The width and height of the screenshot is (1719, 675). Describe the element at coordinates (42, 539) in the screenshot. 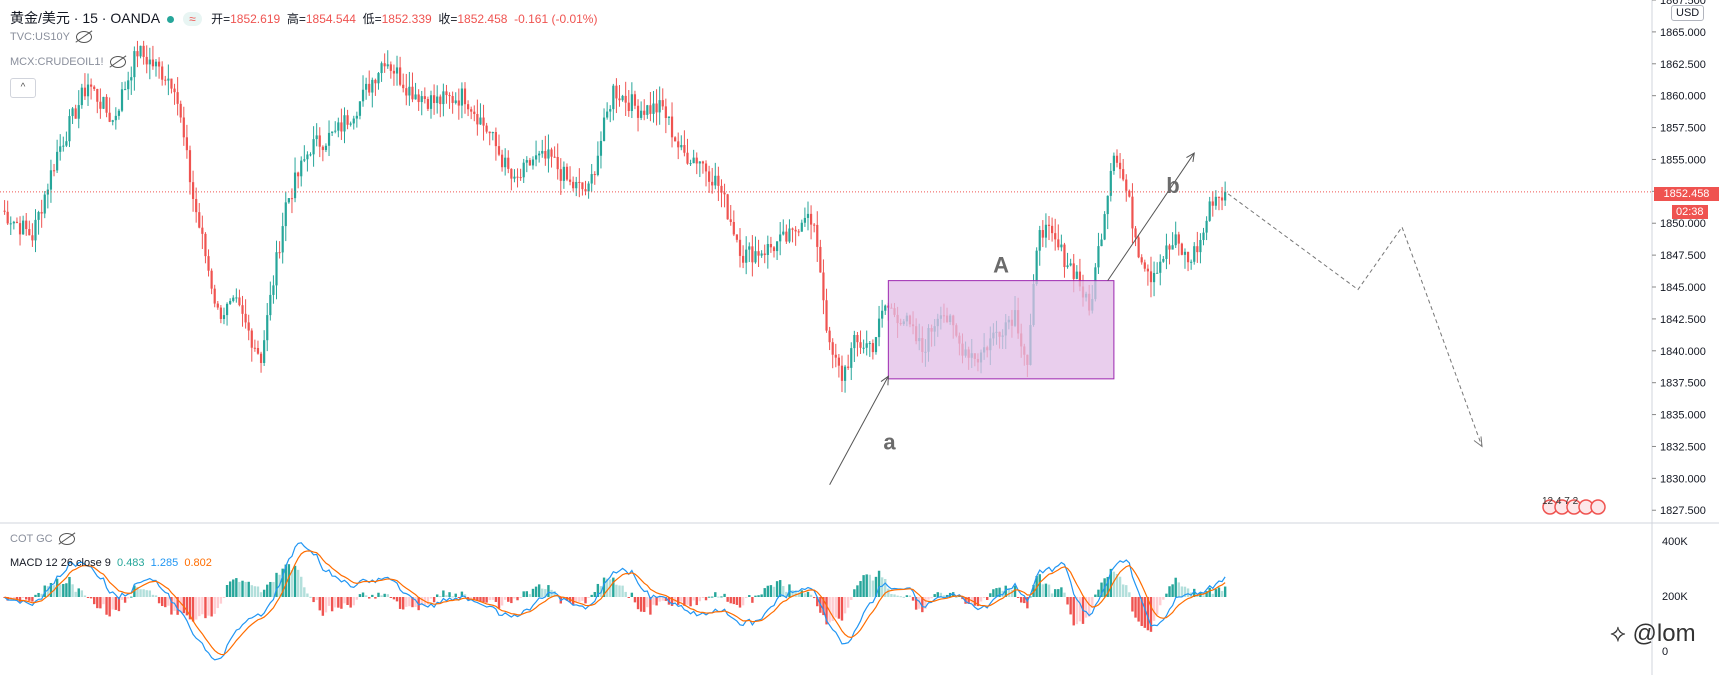

I see `cot-indicator: COT GC` at that location.